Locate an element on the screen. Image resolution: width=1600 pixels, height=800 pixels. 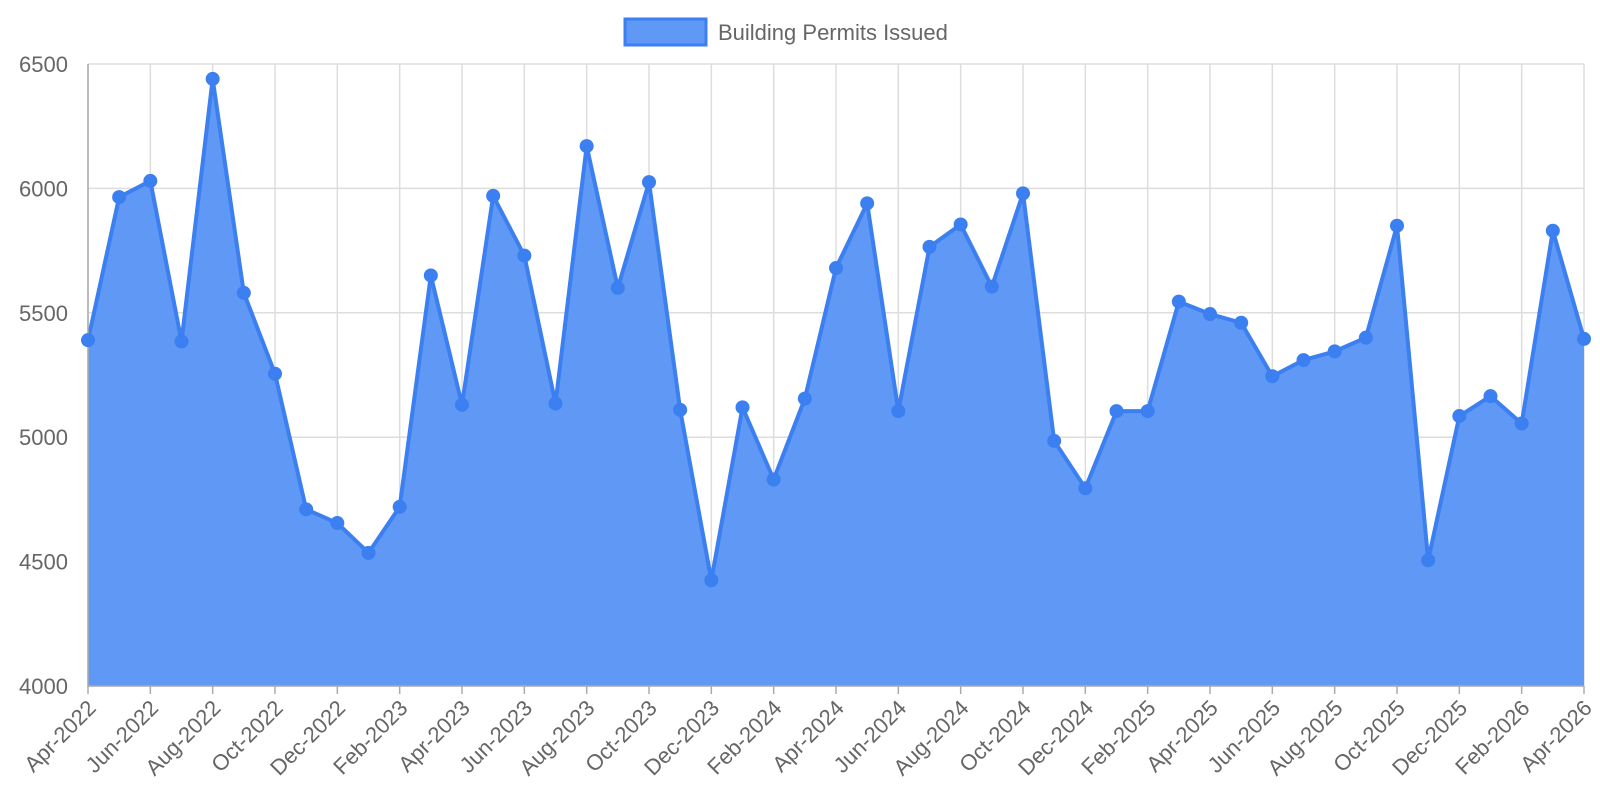
legend-label: Building Permits Issued is located at coordinates (833, 32).